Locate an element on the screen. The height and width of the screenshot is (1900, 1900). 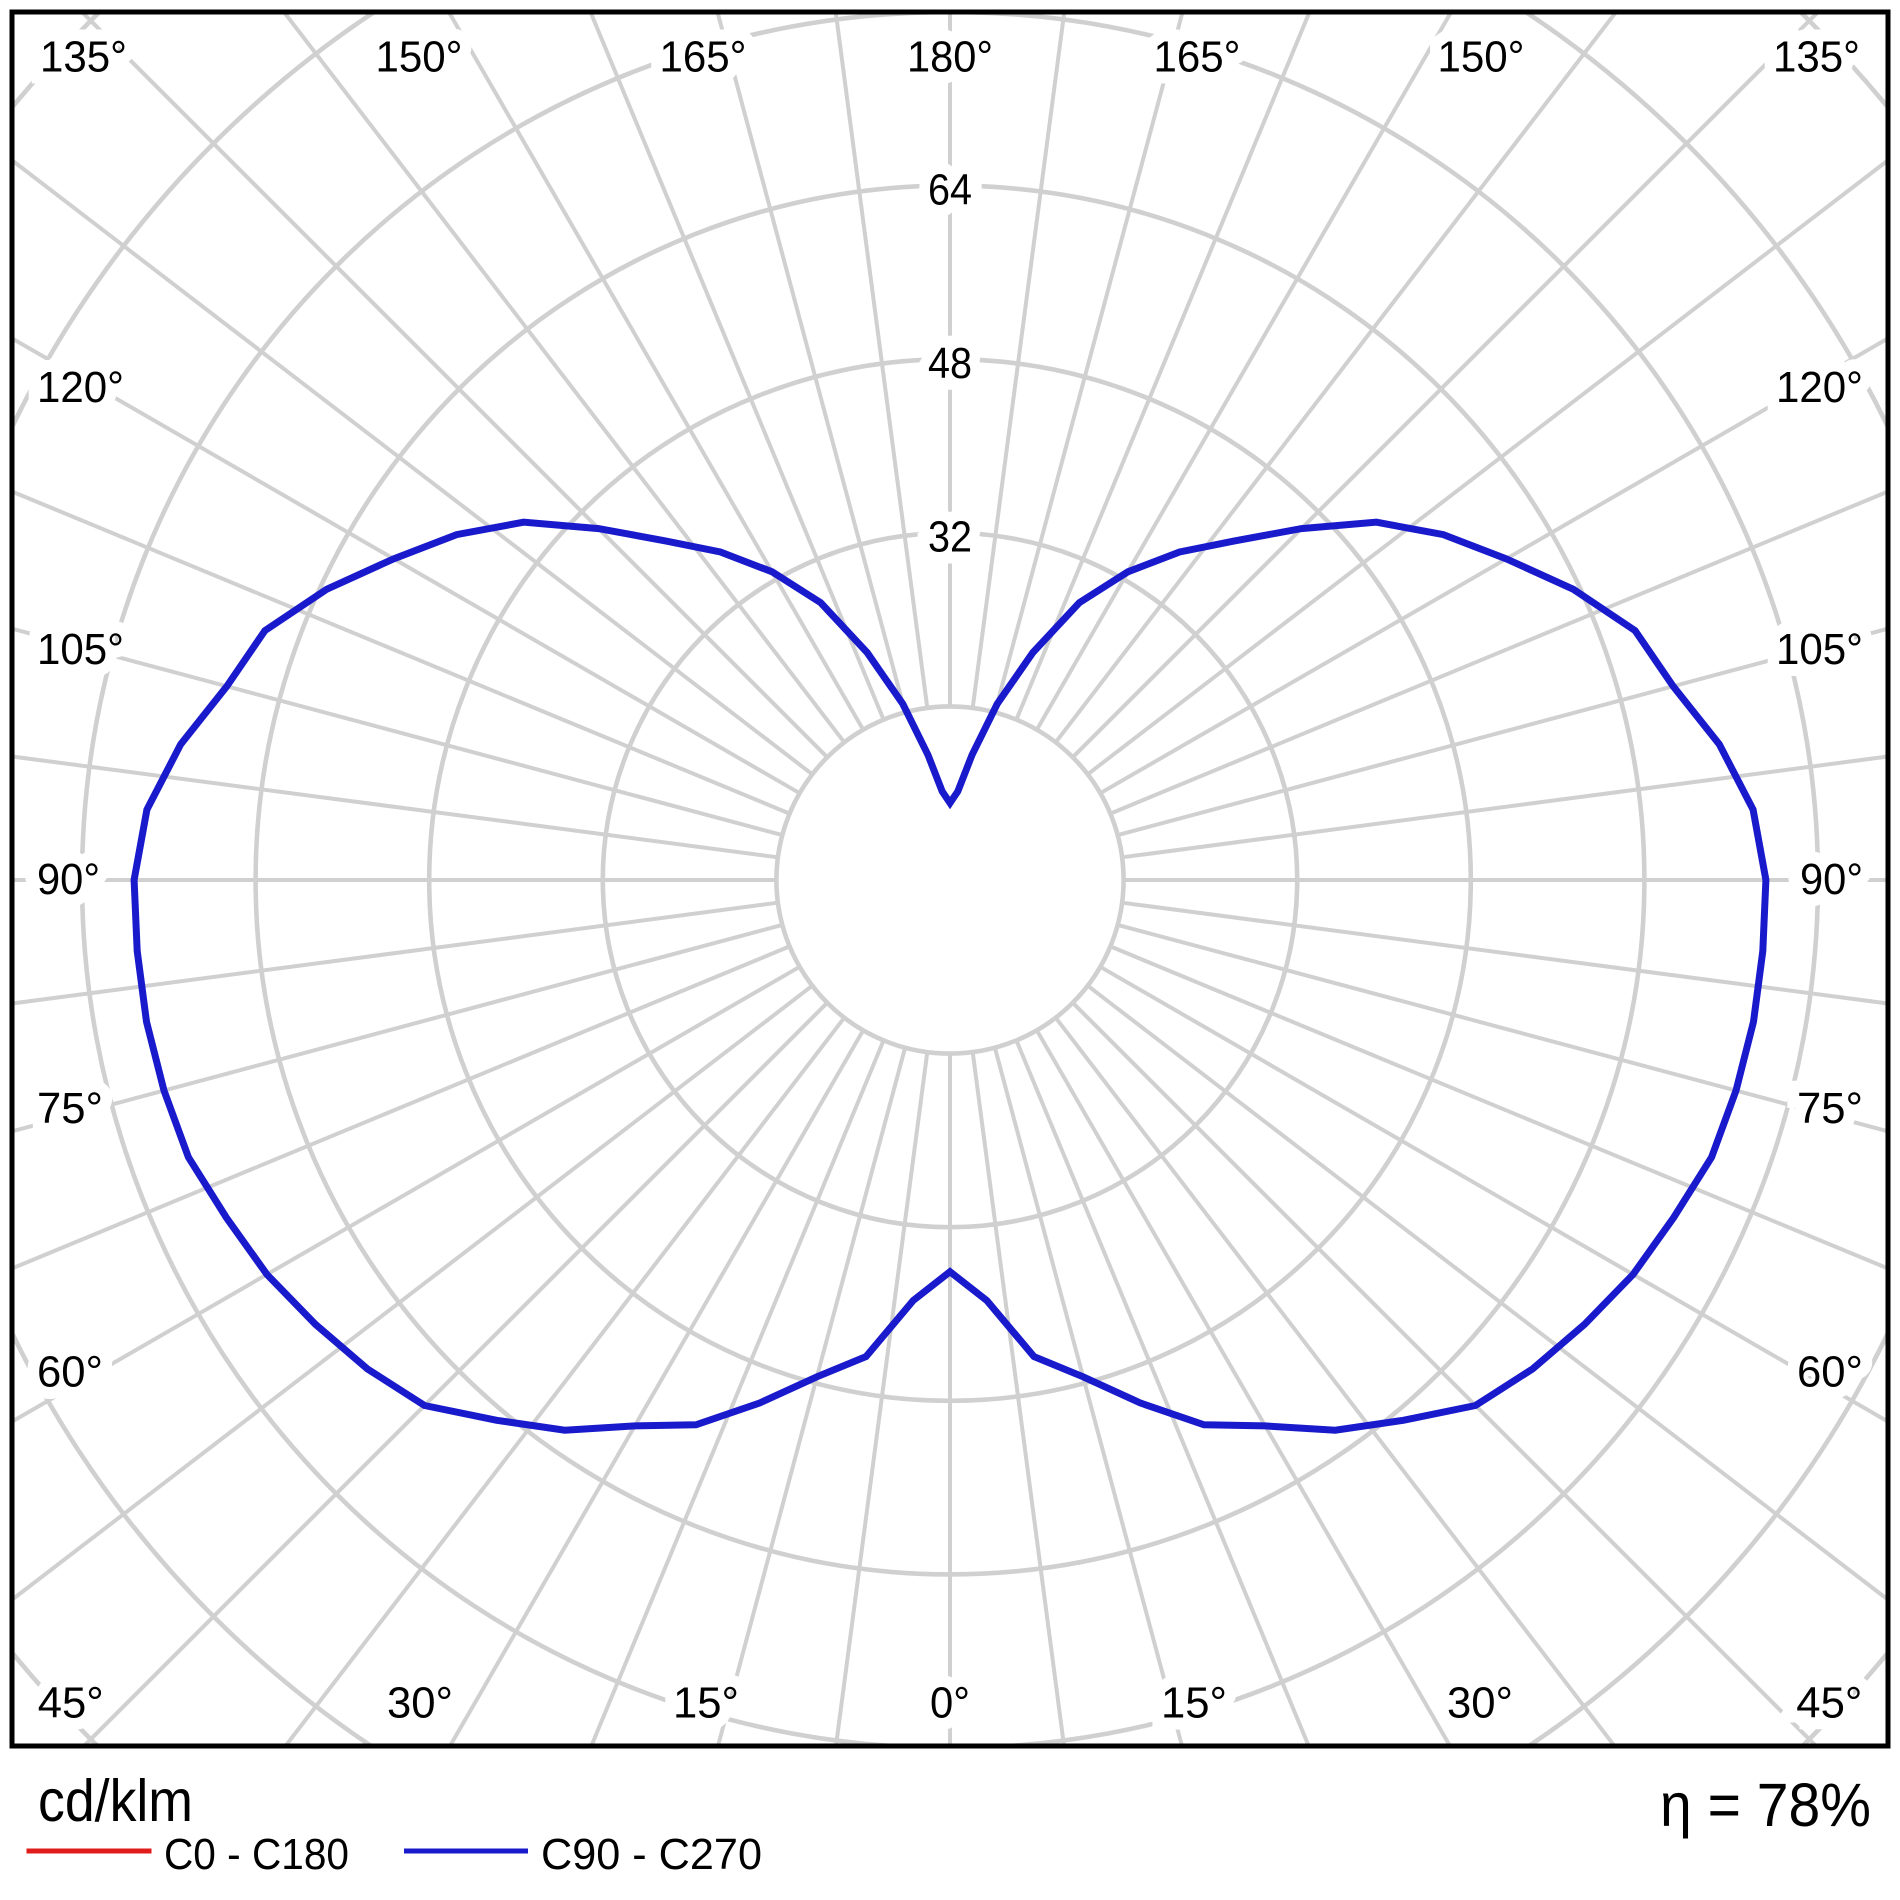
svg-text: η = 78% is located at coordinates (1765, 1805).